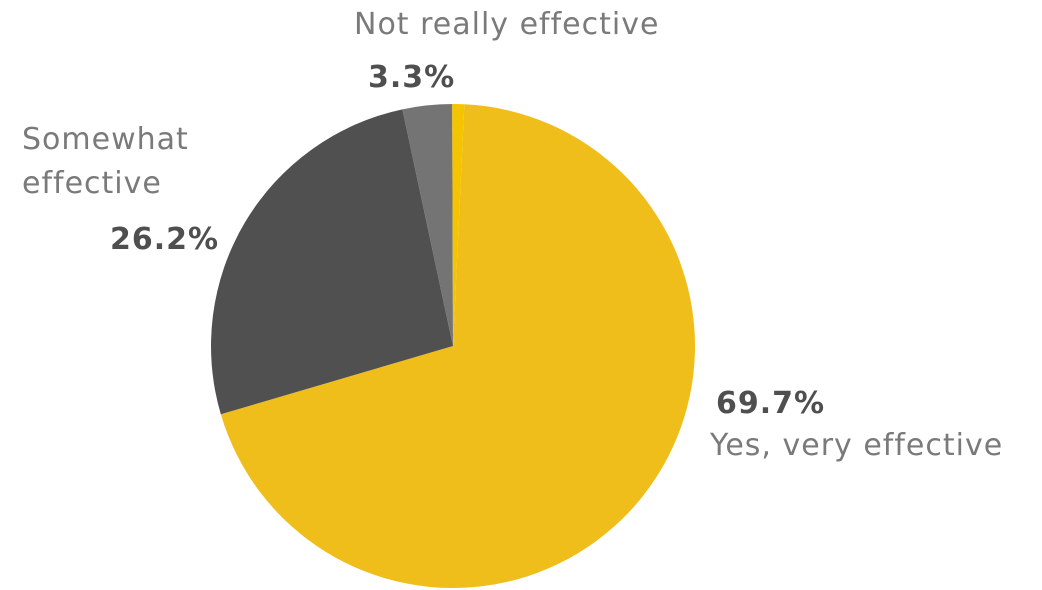 This screenshot has height=590, width=1042. I want to click on pie-slice-not-really-effective, so click(427, 225).